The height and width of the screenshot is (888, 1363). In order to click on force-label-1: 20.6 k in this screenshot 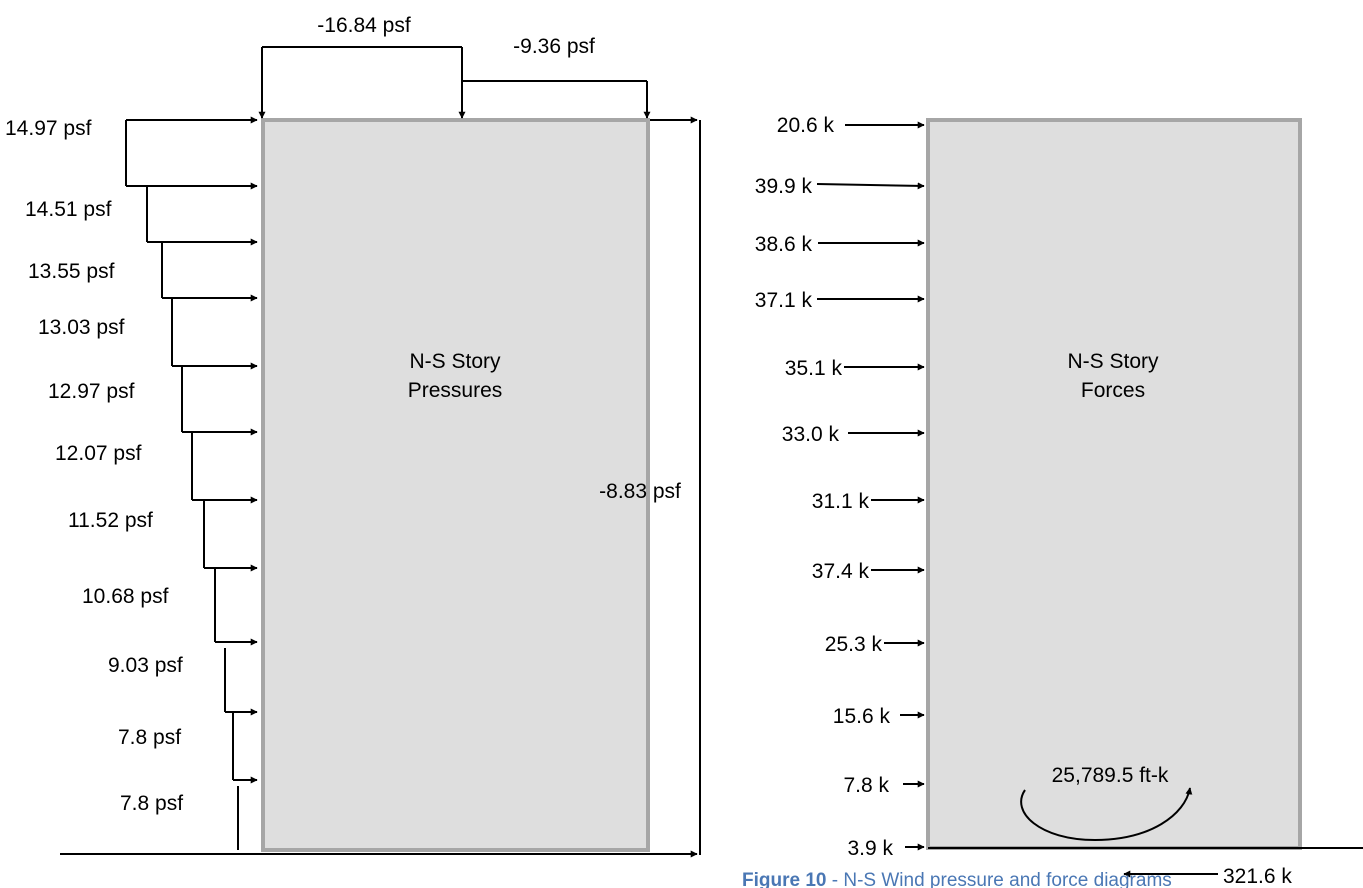, I will do `click(806, 125)`.